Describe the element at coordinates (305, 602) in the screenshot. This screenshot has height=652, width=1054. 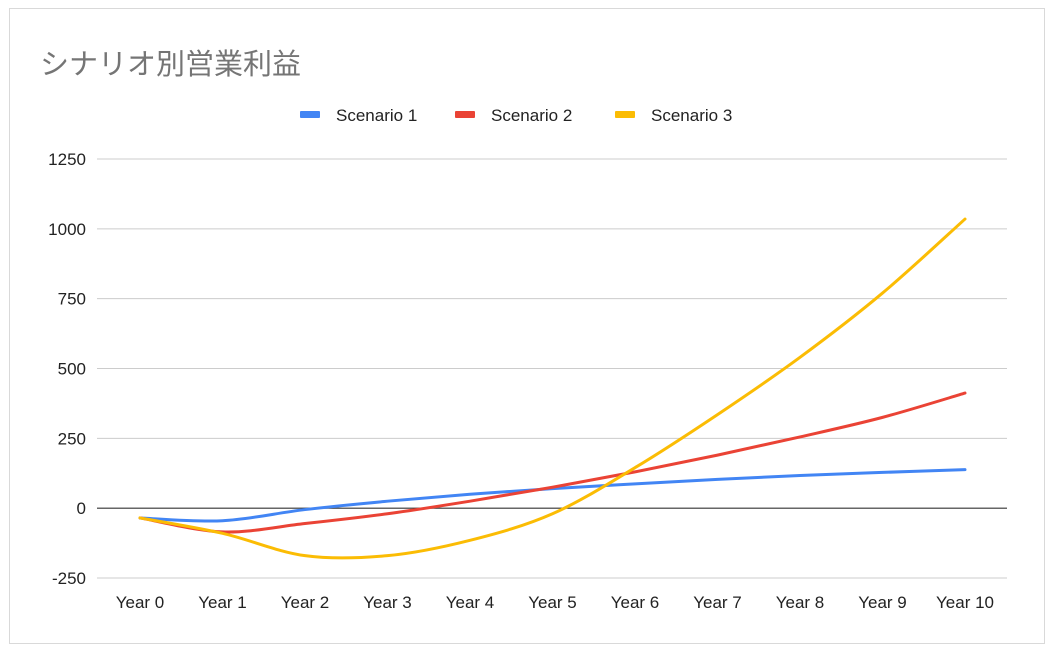
I see `x-tick-label: Year 2` at that location.